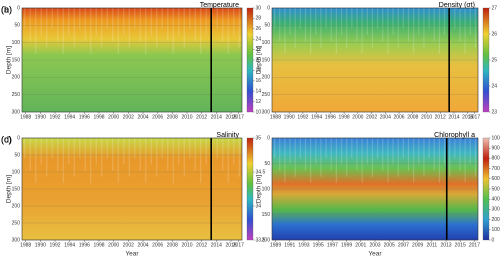  What do you see at coordinates (460, 245) in the screenshot?
I see `x-tick-label: 2015` at bounding box center [460, 245].